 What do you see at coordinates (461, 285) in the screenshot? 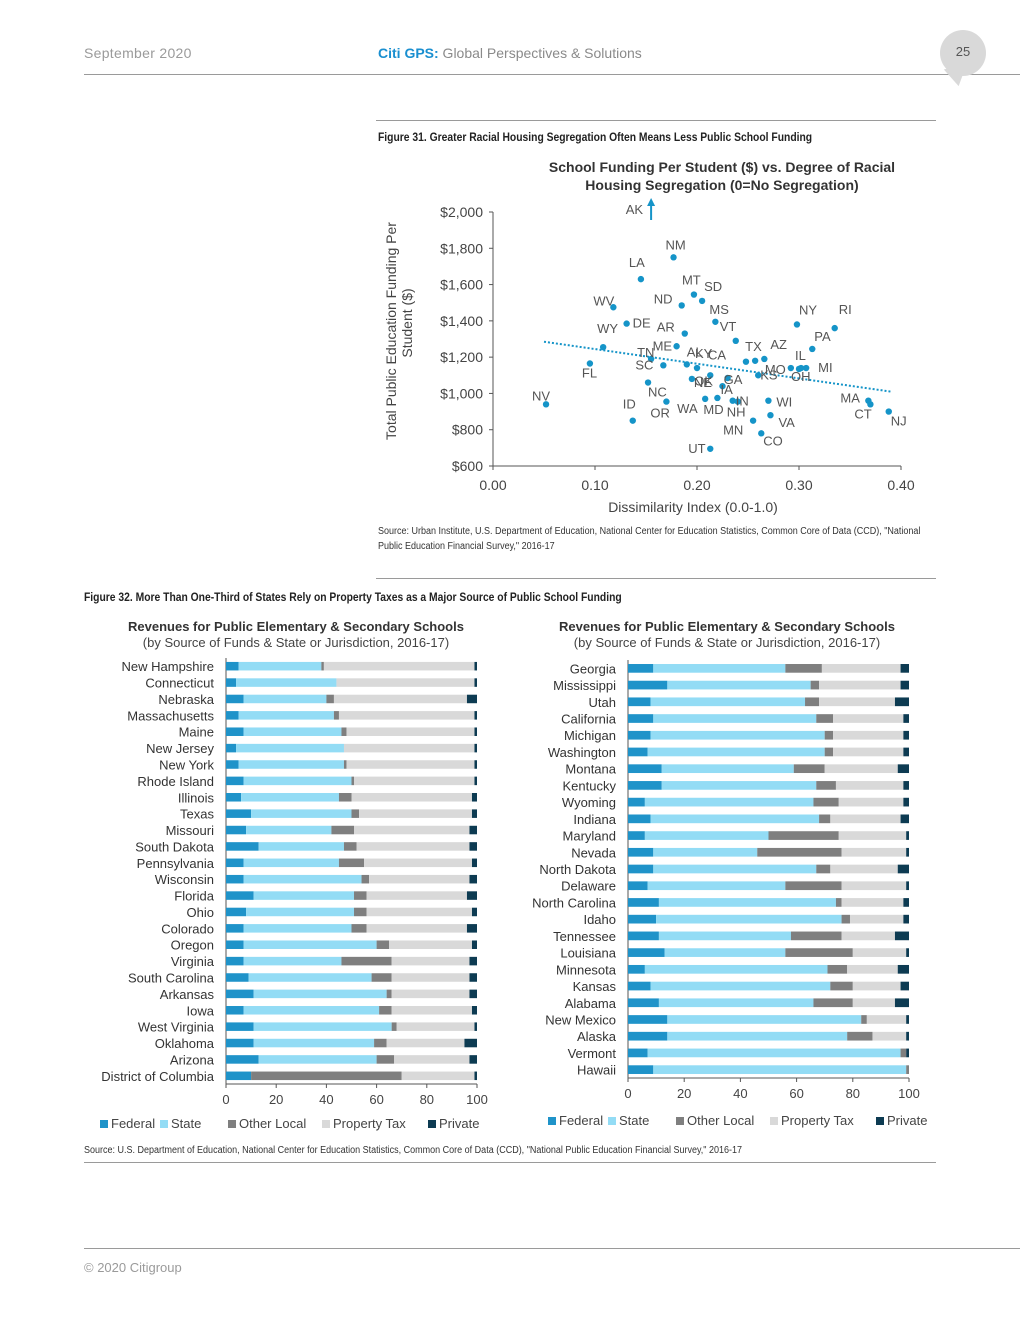
I see `y-tick-label: $1,600` at bounding box center [461, 285].